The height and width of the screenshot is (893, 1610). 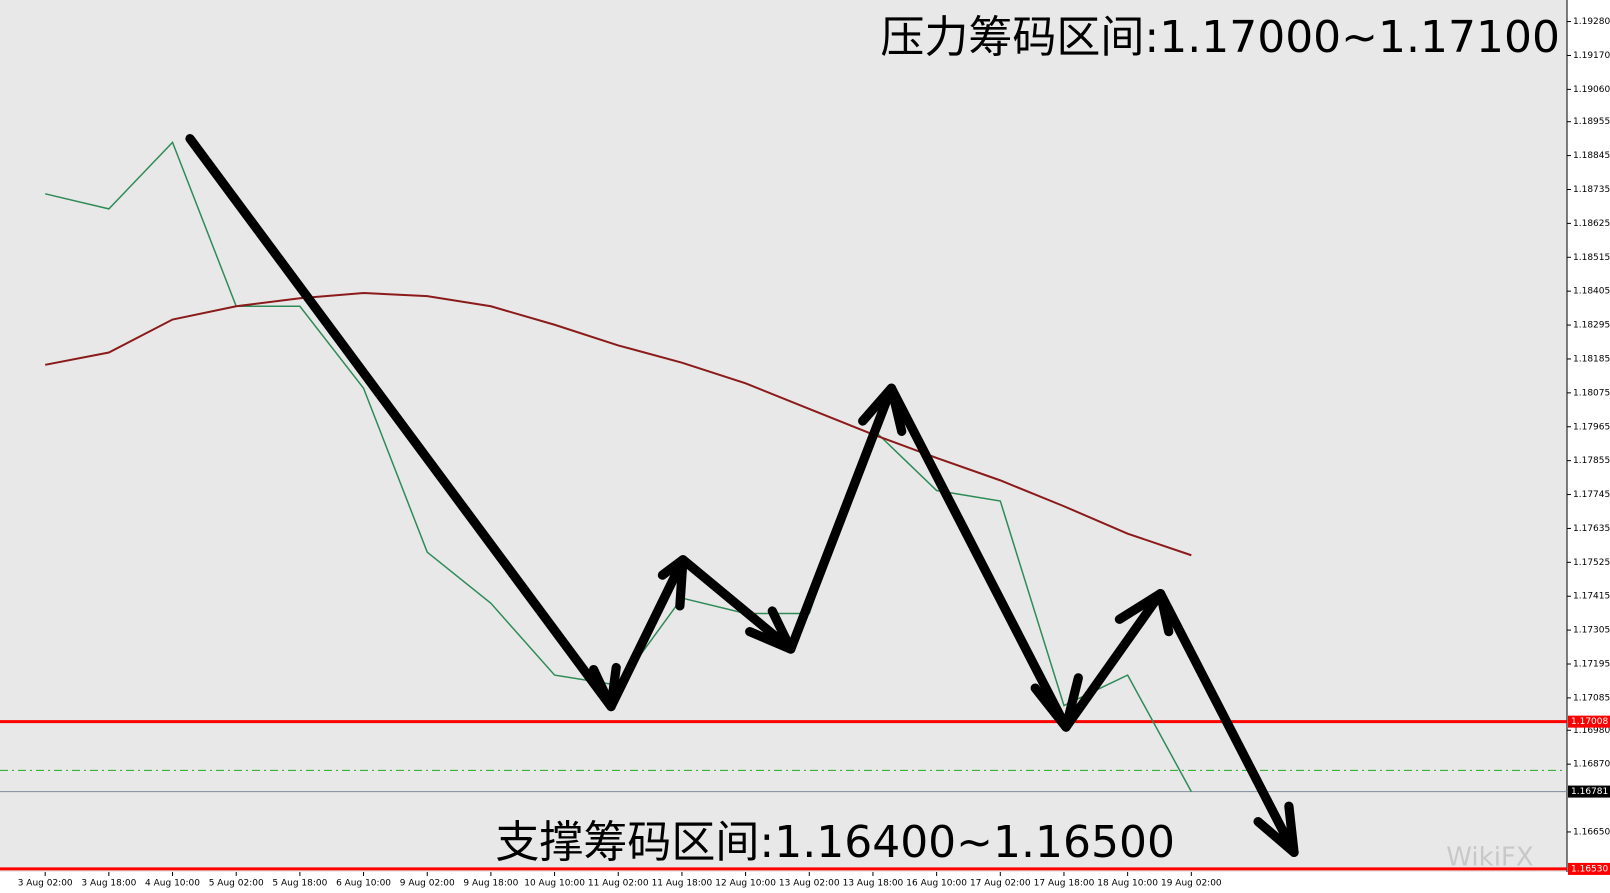 What do you see at coordinates (1591, 631) in the screenshot?
I see `y-tick-label: 1.17305` at bounding box center [1591, 631].